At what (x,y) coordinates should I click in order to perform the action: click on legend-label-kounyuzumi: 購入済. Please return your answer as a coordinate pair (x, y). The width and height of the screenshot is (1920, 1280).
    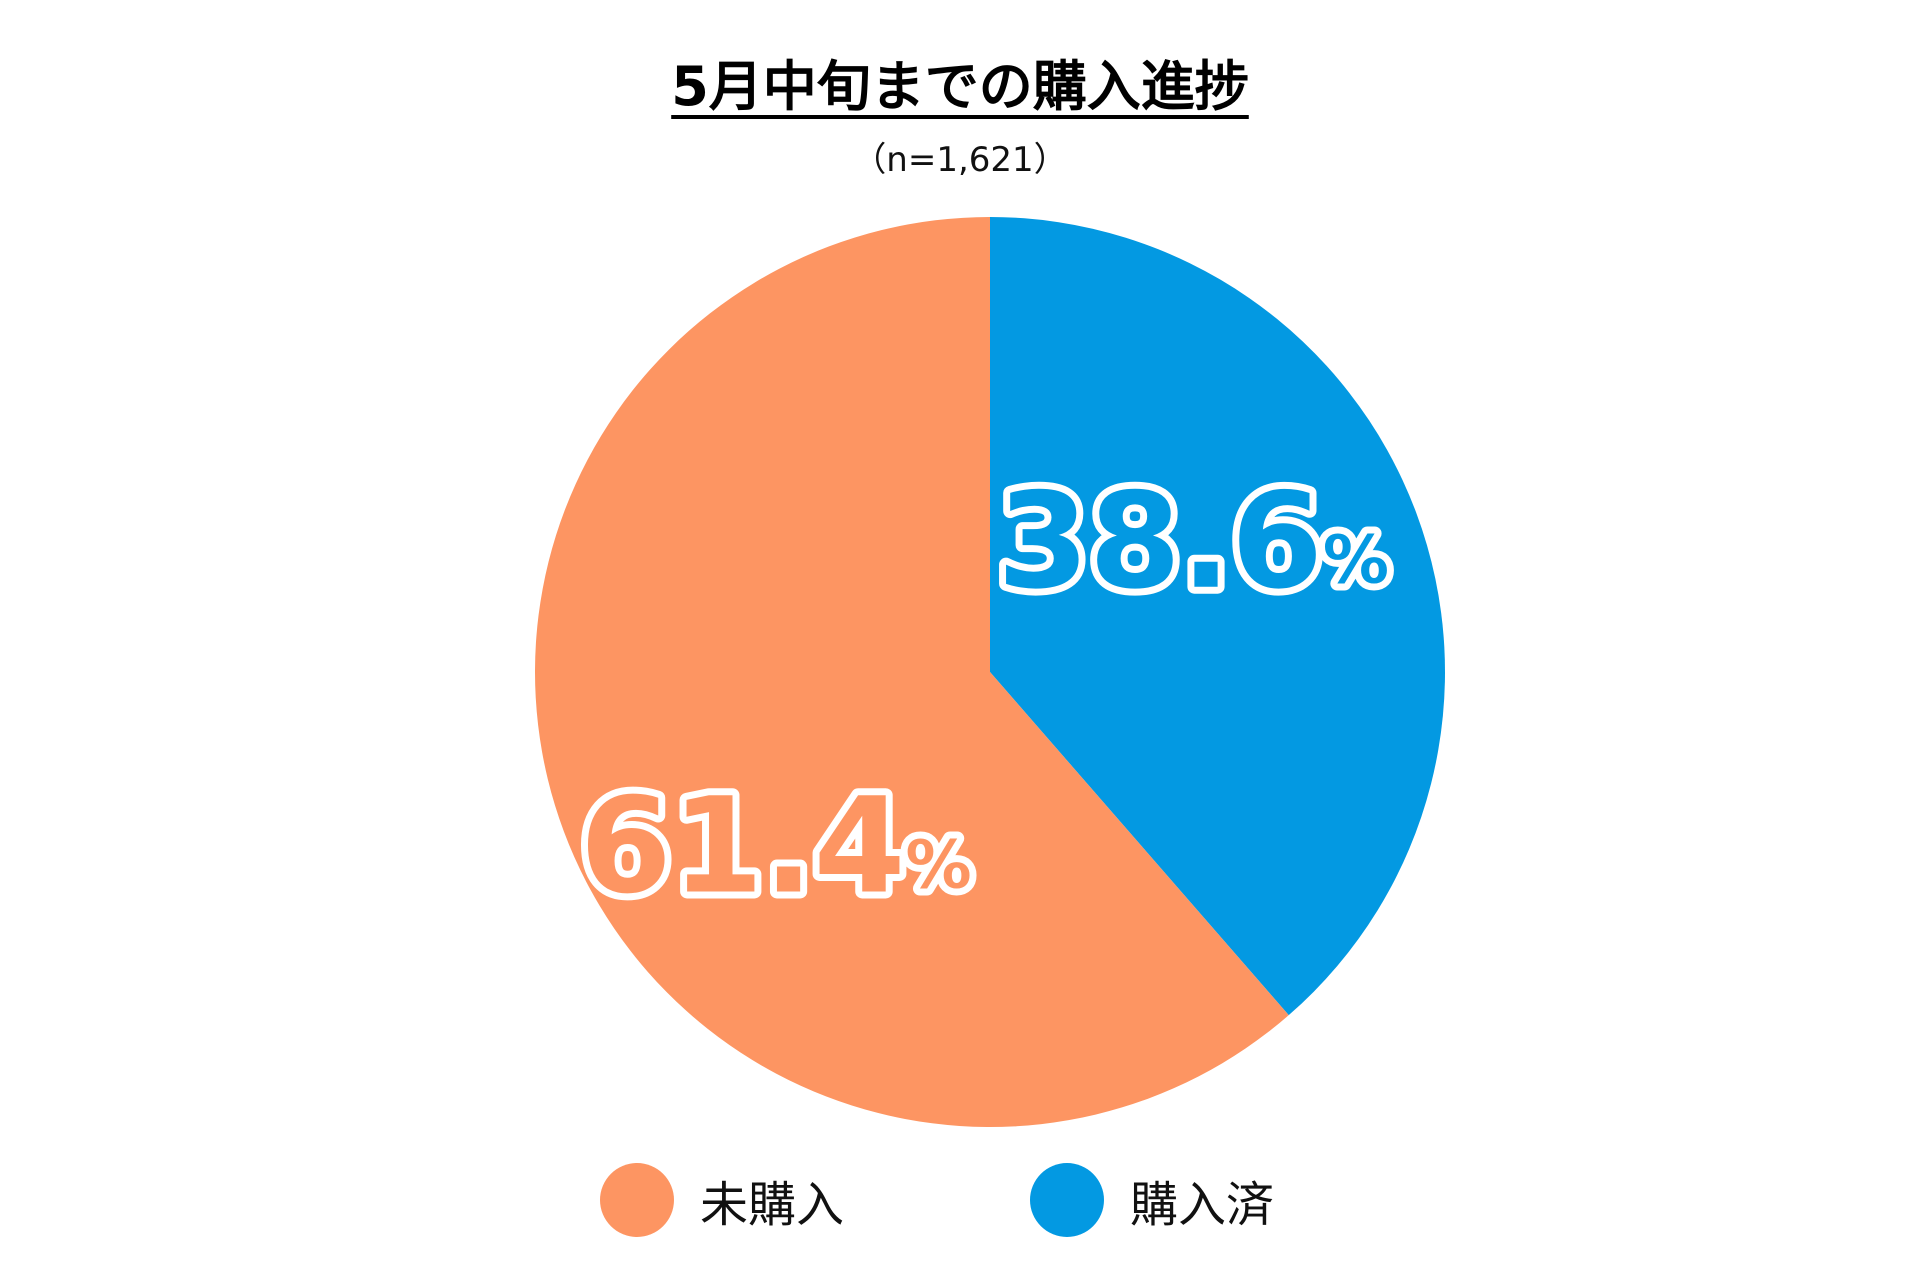
    Looking at the image, I should click on (1202, 1205).